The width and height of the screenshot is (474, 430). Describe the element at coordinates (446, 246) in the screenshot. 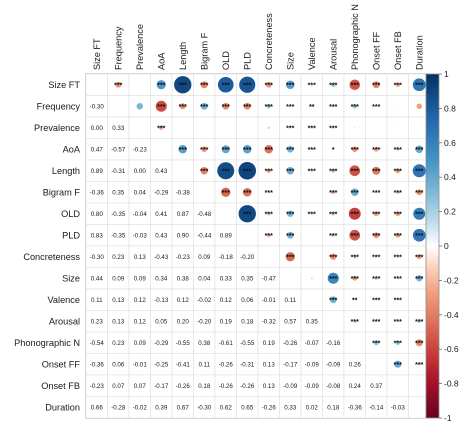

I see `colorbar-tick-label: 0` at that location.